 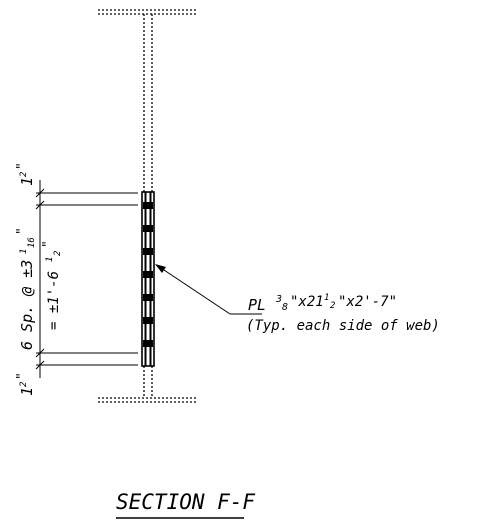 I want to click on svg-text: 3, so click(x=278, y=299).